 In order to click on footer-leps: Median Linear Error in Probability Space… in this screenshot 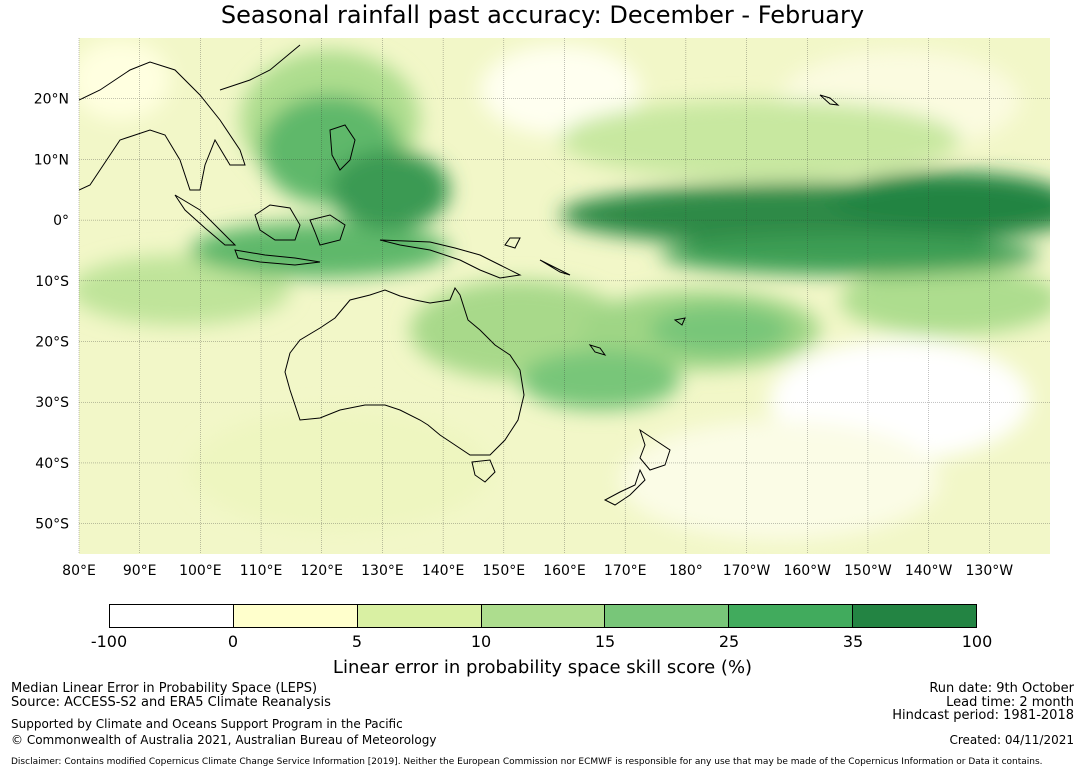, I will do `click(164, 688)`.